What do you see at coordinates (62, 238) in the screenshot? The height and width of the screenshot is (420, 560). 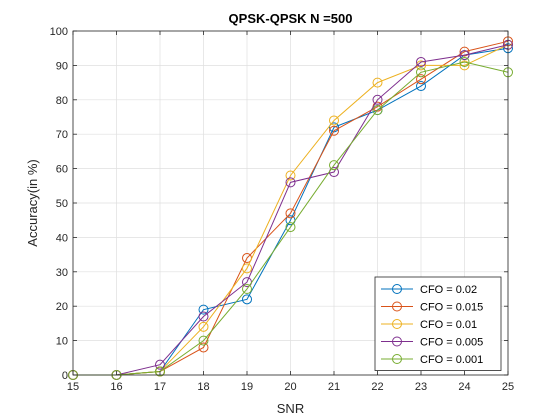 I see `y-tick-label: 40` at bounding box center [62, 238].